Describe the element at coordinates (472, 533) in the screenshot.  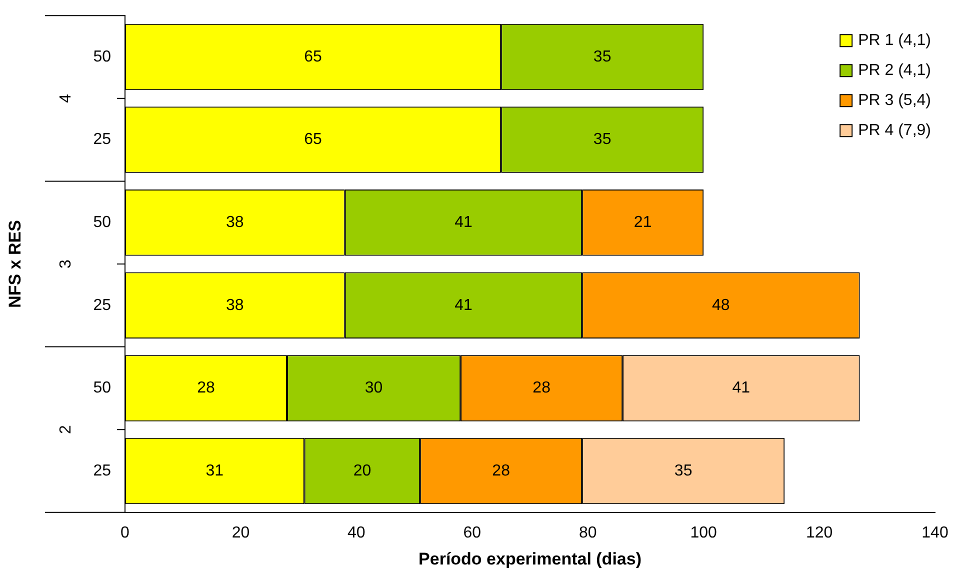
I see `x-tick-label: 60` at that location.